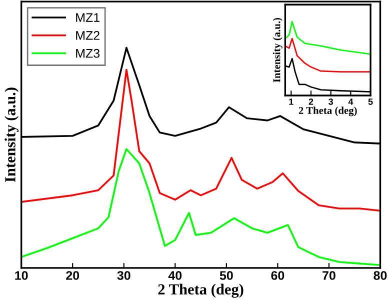  What do you see at coordinates (88, 53) in the screenshot?
I see `legend-label: MZ3` at bounding box center [88, 53].